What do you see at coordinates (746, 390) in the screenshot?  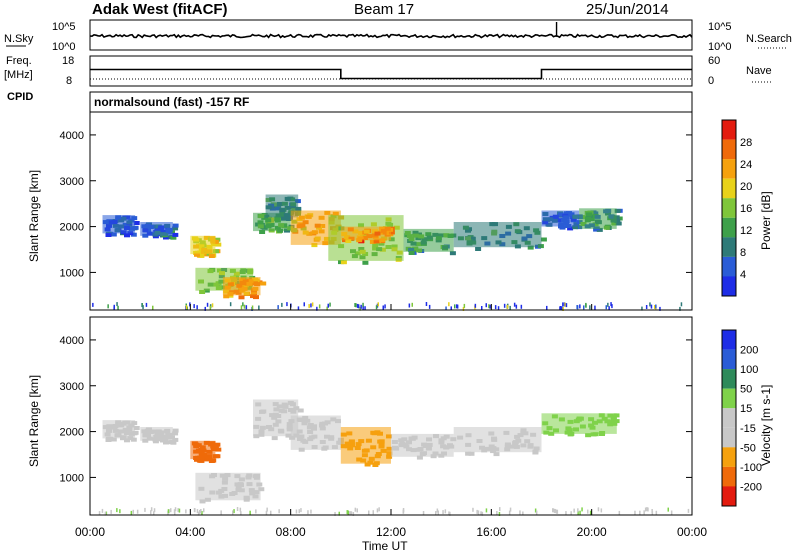 I see `velocity-colorbar-tick-label: 50` at bounding box center [746, 390].